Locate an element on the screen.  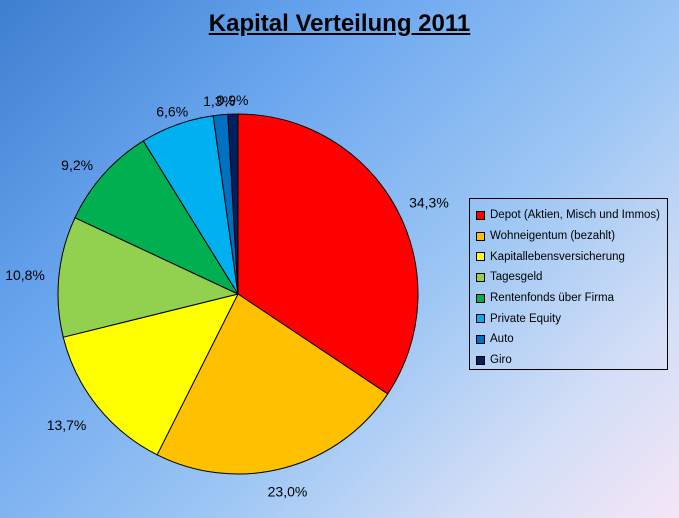
legend-label: Kapitallebensversicherung is located at coordinates (557, 256).